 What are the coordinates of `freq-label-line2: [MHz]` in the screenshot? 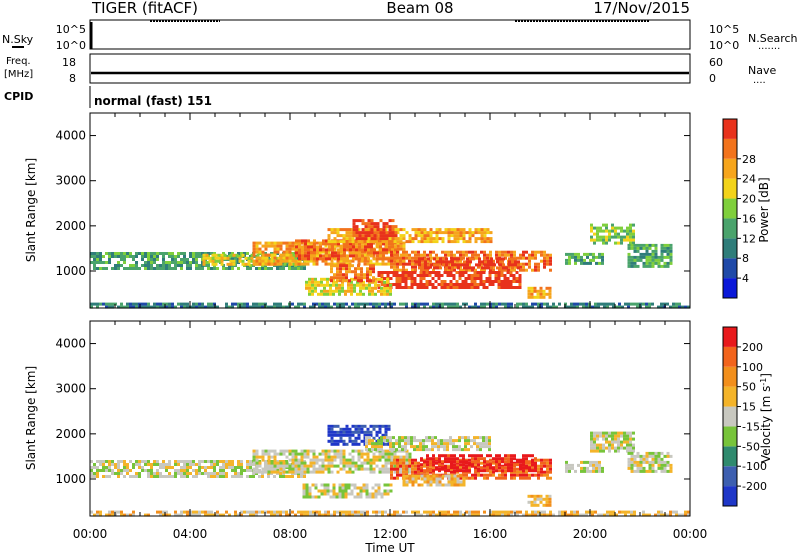 It's located at (18, 74).